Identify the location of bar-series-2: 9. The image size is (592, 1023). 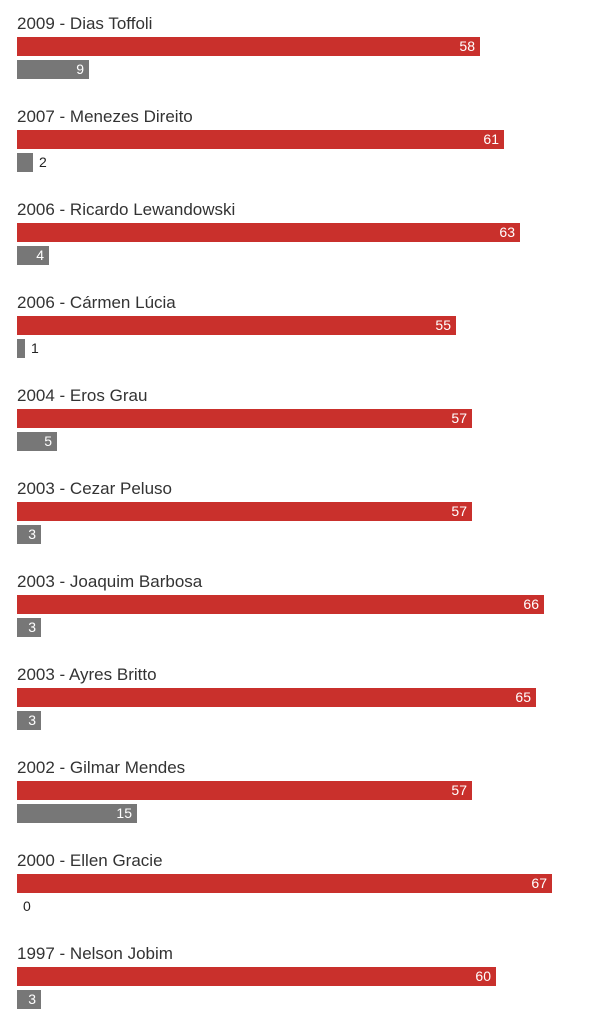
(53, 69).